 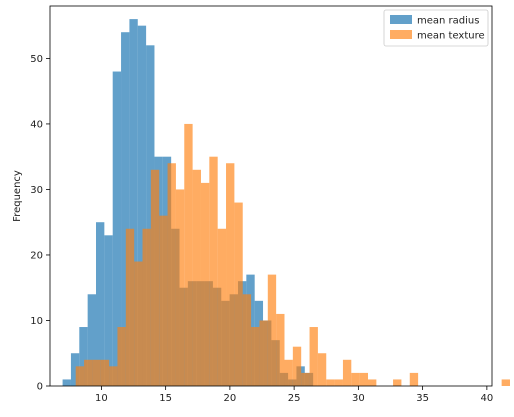 What do you see at coordinates (36, 59) in the screenshot?
I see `y-tick-label: 50` at bounding box center [36, 59].